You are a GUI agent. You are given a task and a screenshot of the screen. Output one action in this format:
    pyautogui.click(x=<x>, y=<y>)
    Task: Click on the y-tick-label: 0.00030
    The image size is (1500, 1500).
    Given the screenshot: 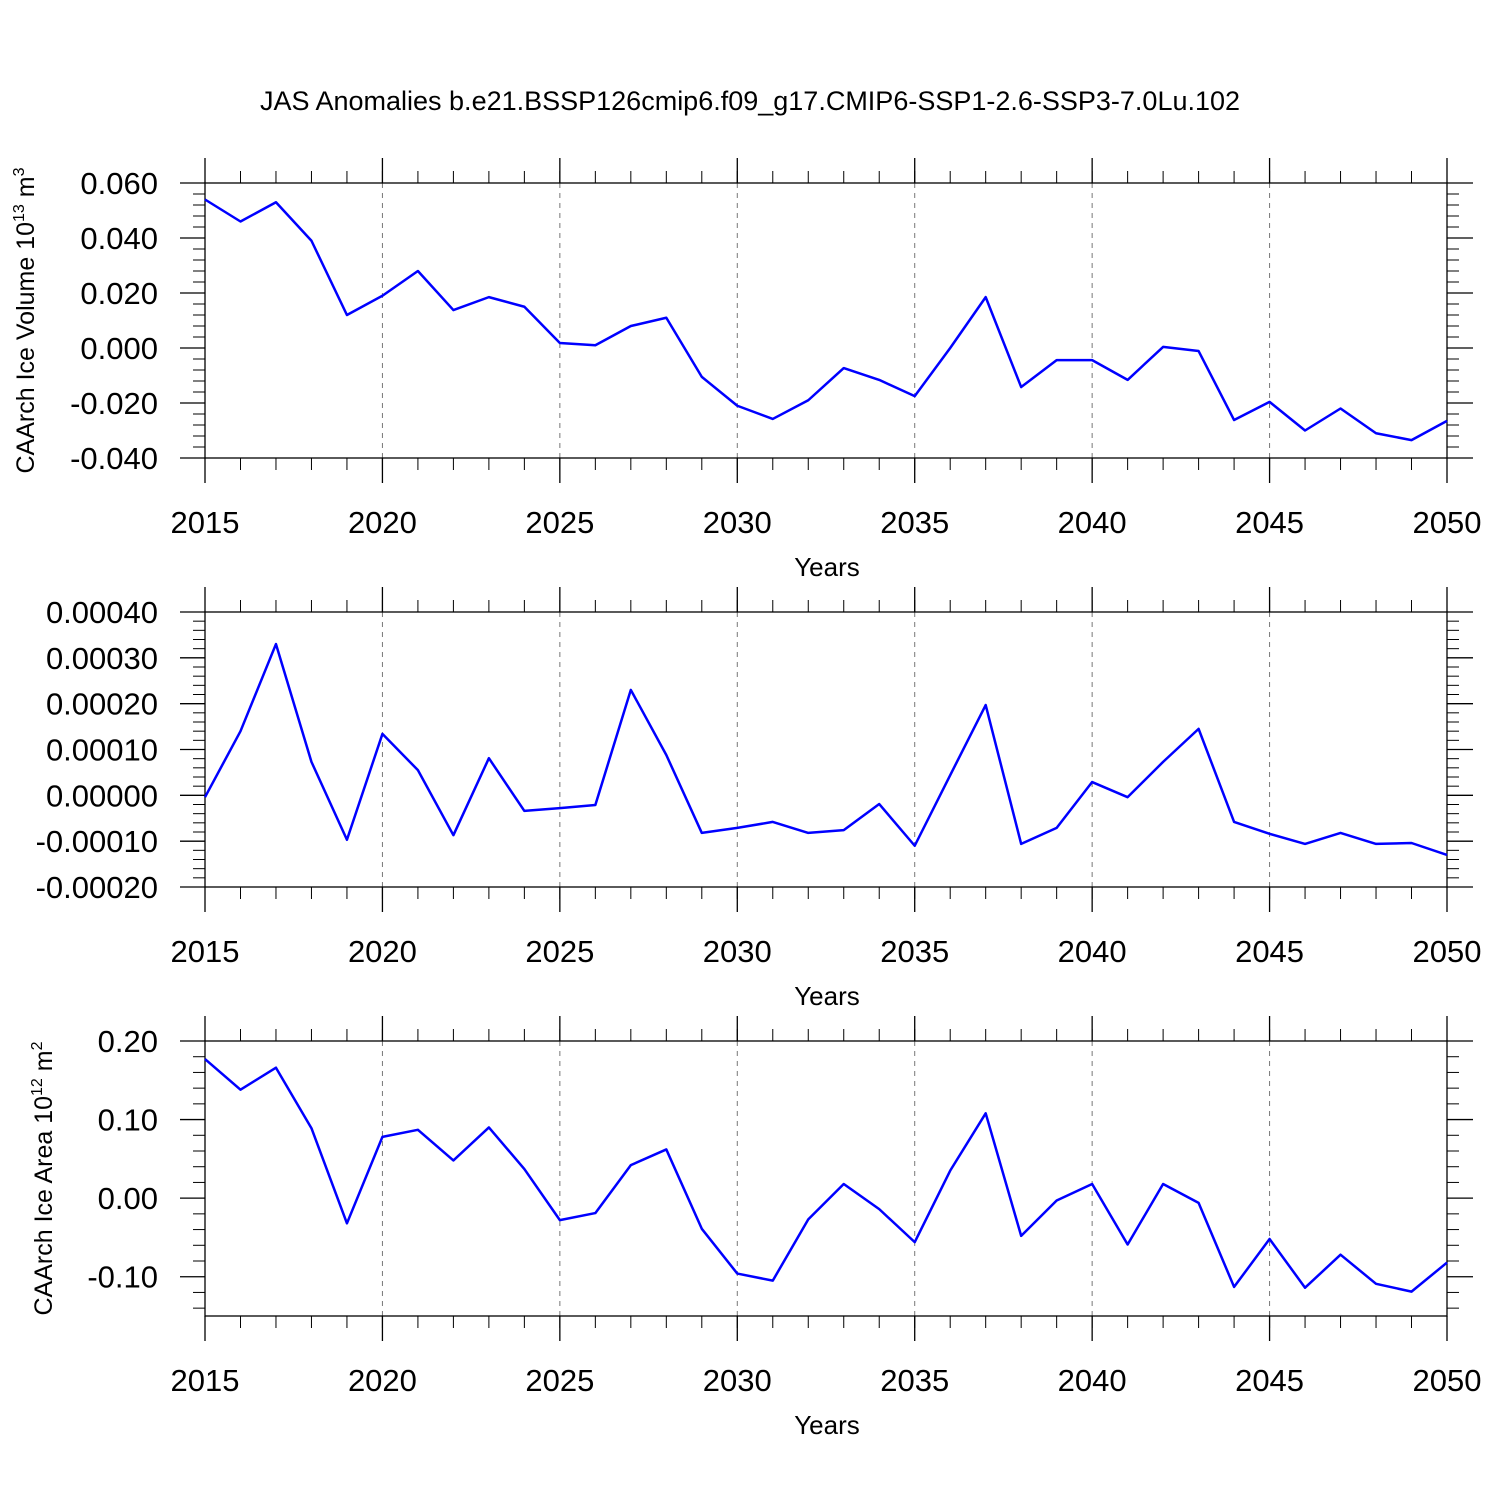 What is the action you would take?
    pyautogui.click(x=102, y=658)
    